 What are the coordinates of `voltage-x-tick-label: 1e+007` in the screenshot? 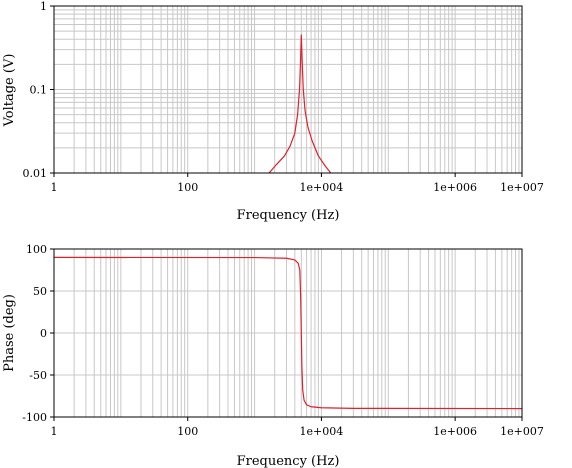 It's located at (522, 187).